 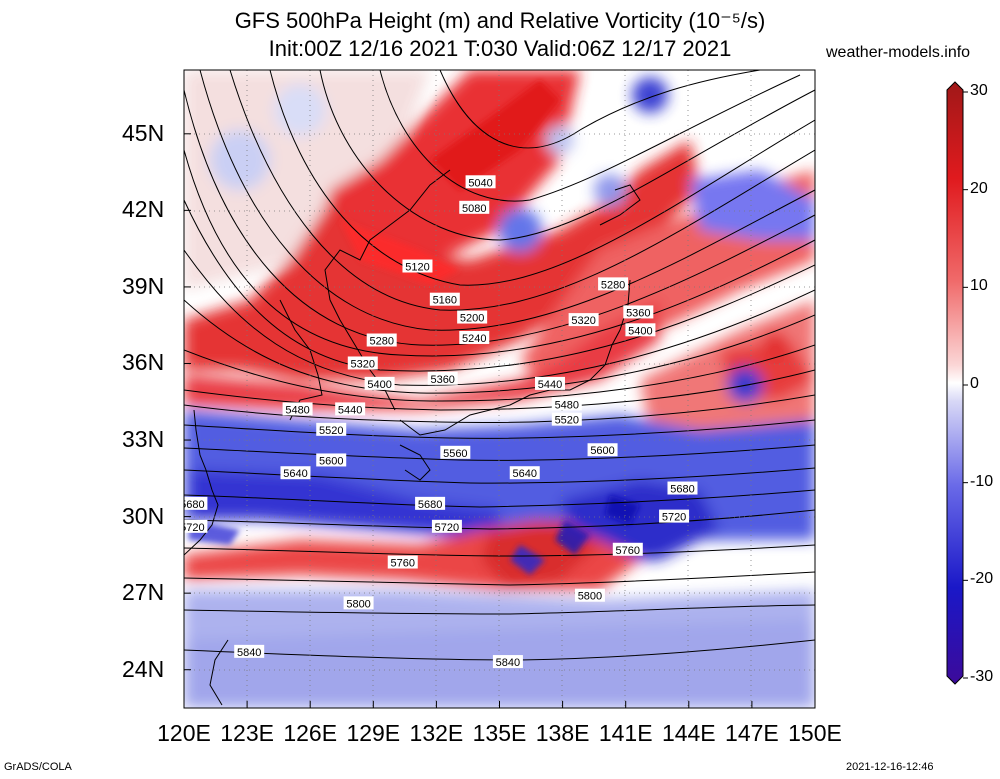 I want to click on colorbar-label: 30, so click(x=979, y=90).